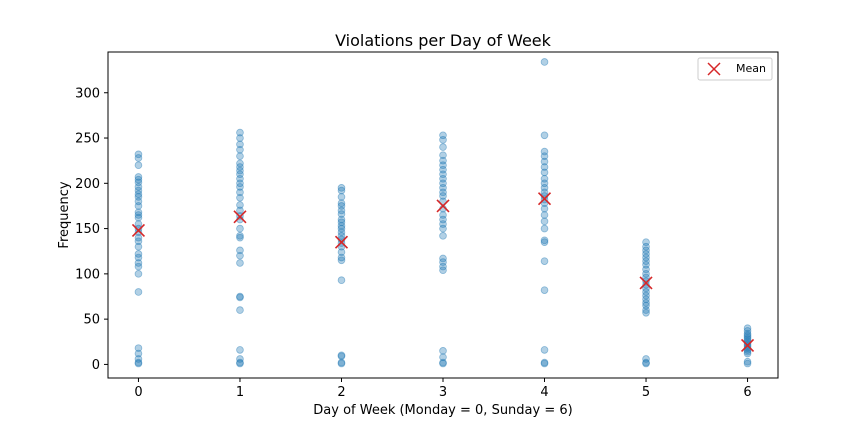 This screenshot has height=432, width=864. Describe the element at coordinates (87, 229) in the screenshot. I see `y-tick-label: 150` at that location.